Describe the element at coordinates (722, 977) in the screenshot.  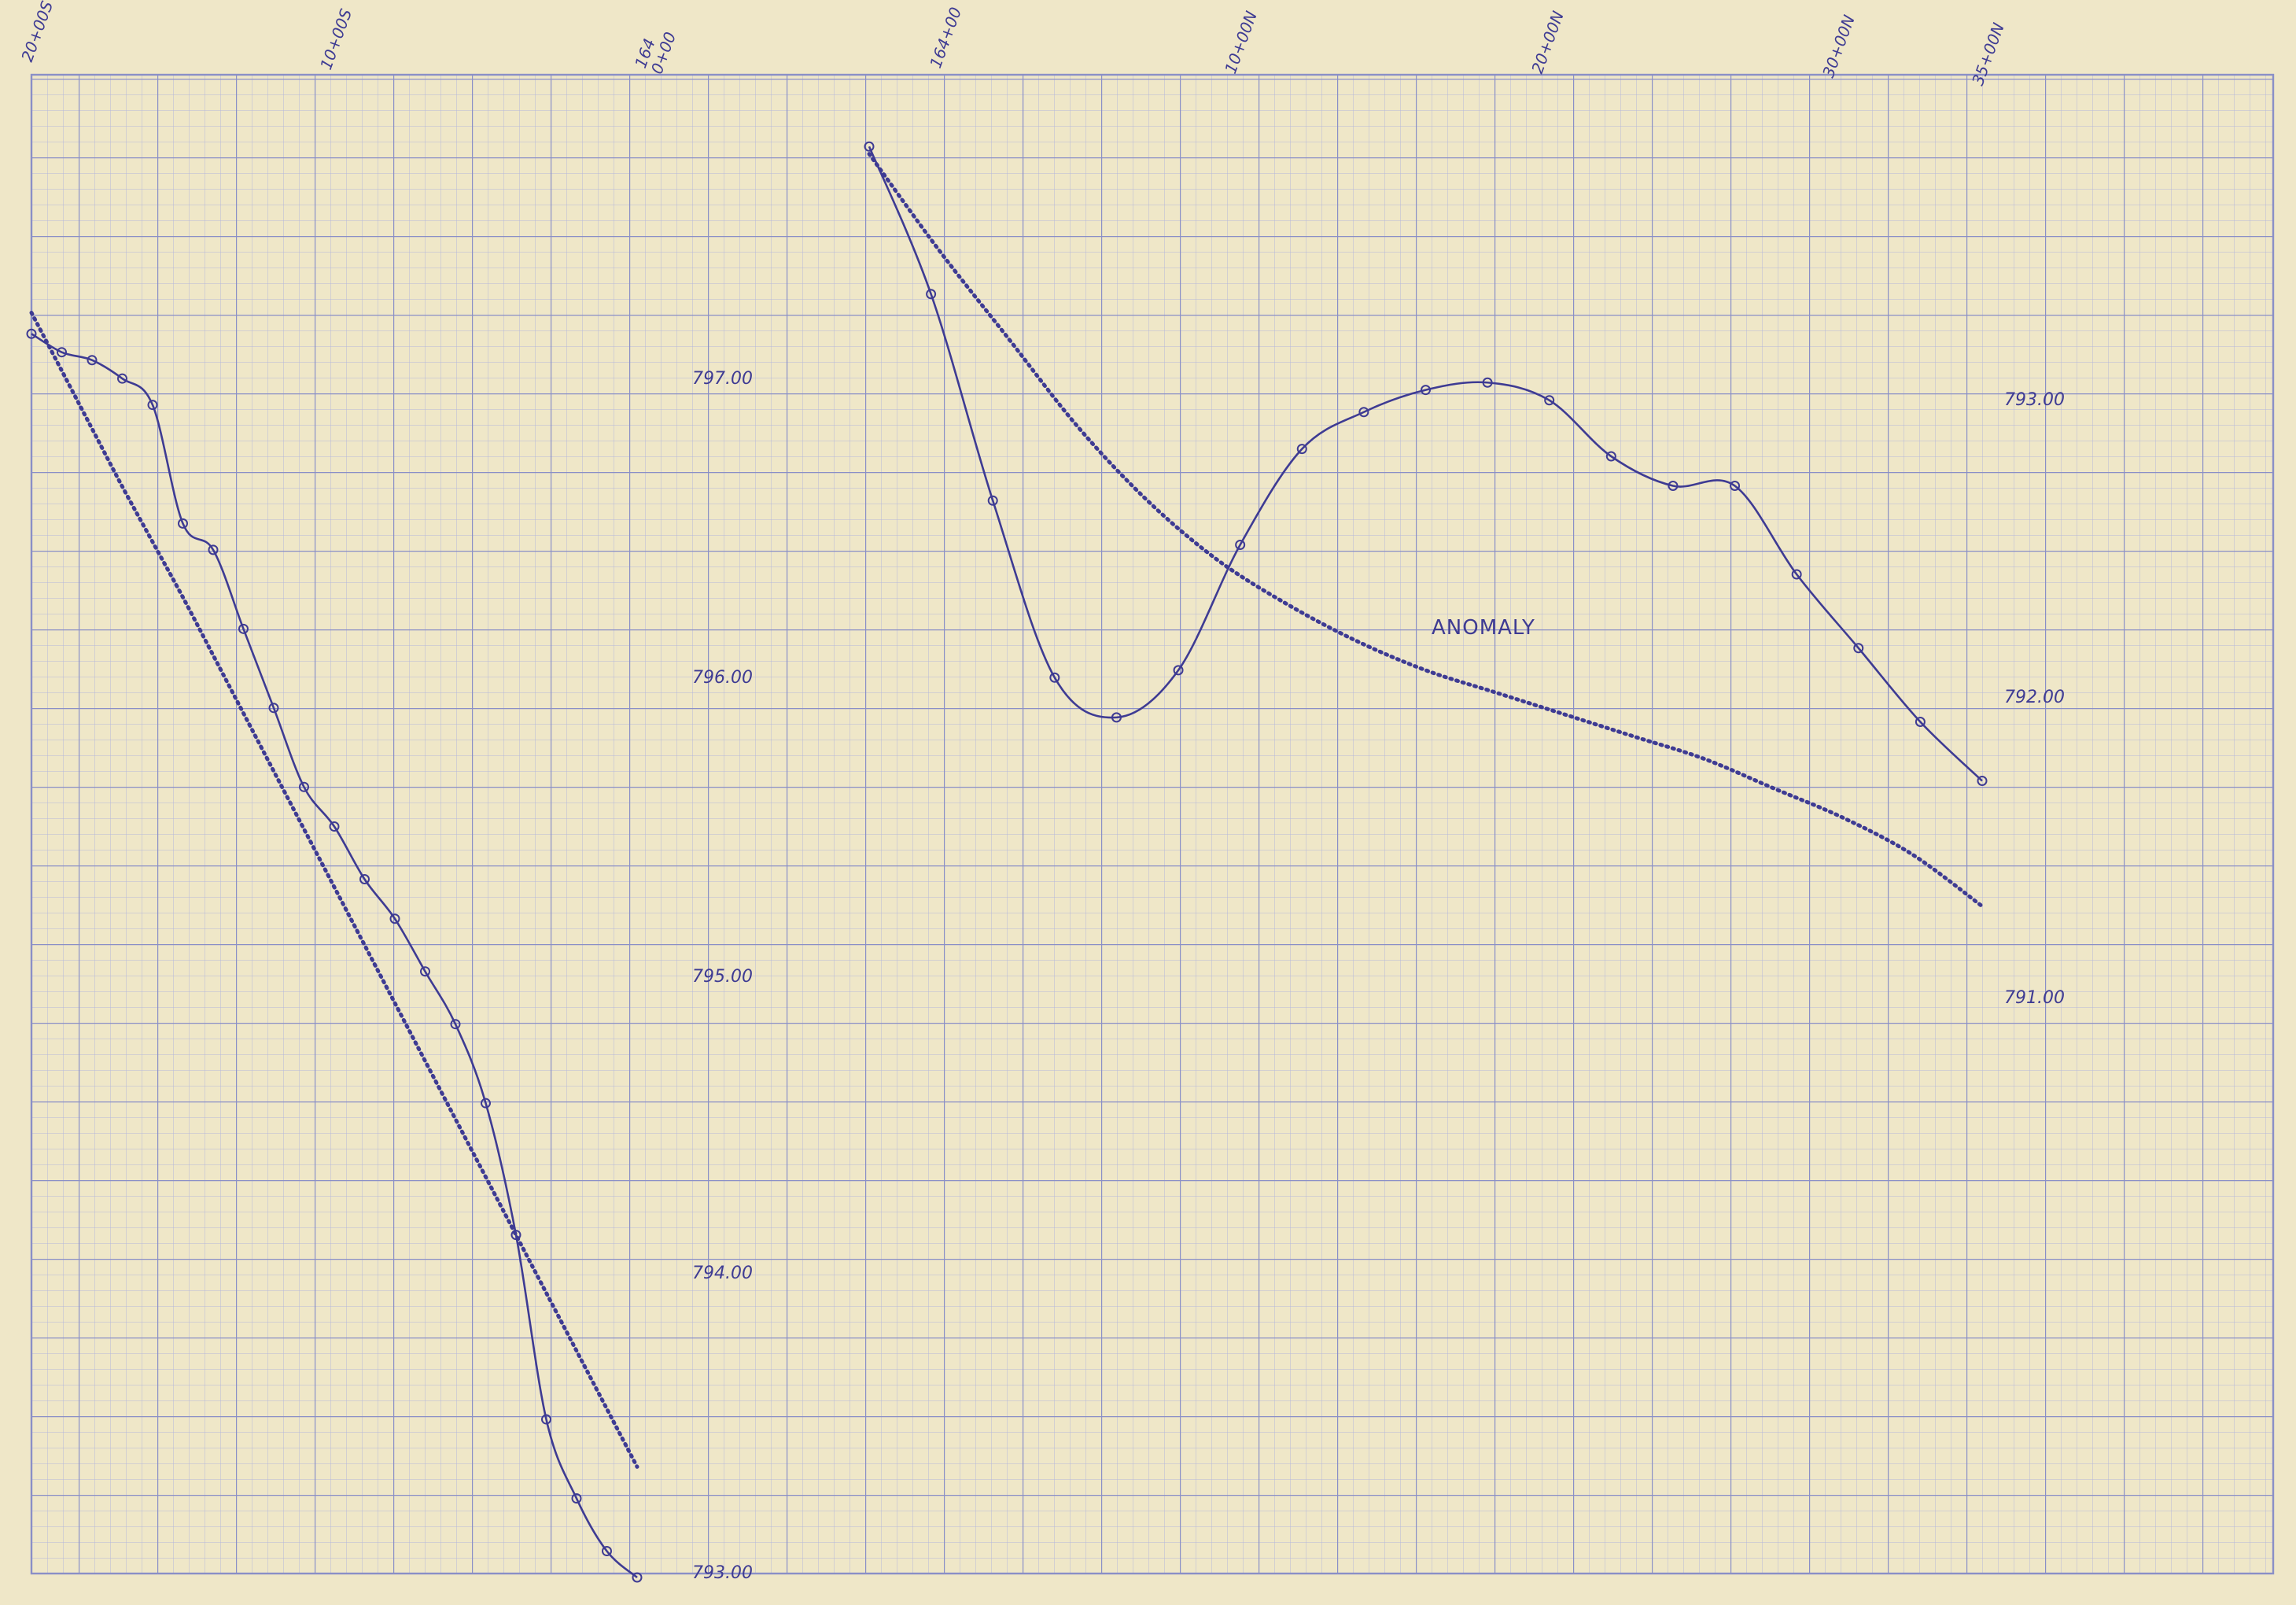
I see `y-tick-label-0-2: 795.00` at that location.